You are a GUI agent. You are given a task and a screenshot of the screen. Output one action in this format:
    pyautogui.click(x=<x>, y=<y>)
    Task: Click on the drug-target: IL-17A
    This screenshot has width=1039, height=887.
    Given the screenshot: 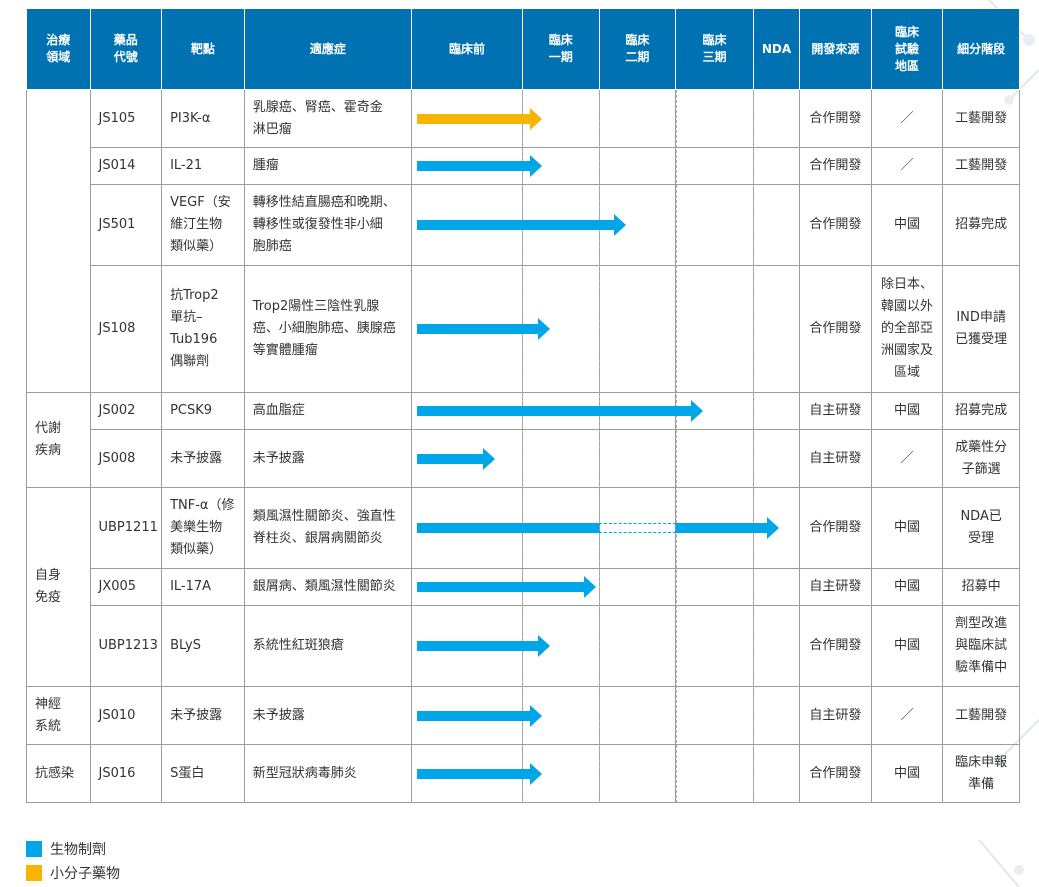 What is the action you would take?
    pyautogui.click(x=203, y=587)
    